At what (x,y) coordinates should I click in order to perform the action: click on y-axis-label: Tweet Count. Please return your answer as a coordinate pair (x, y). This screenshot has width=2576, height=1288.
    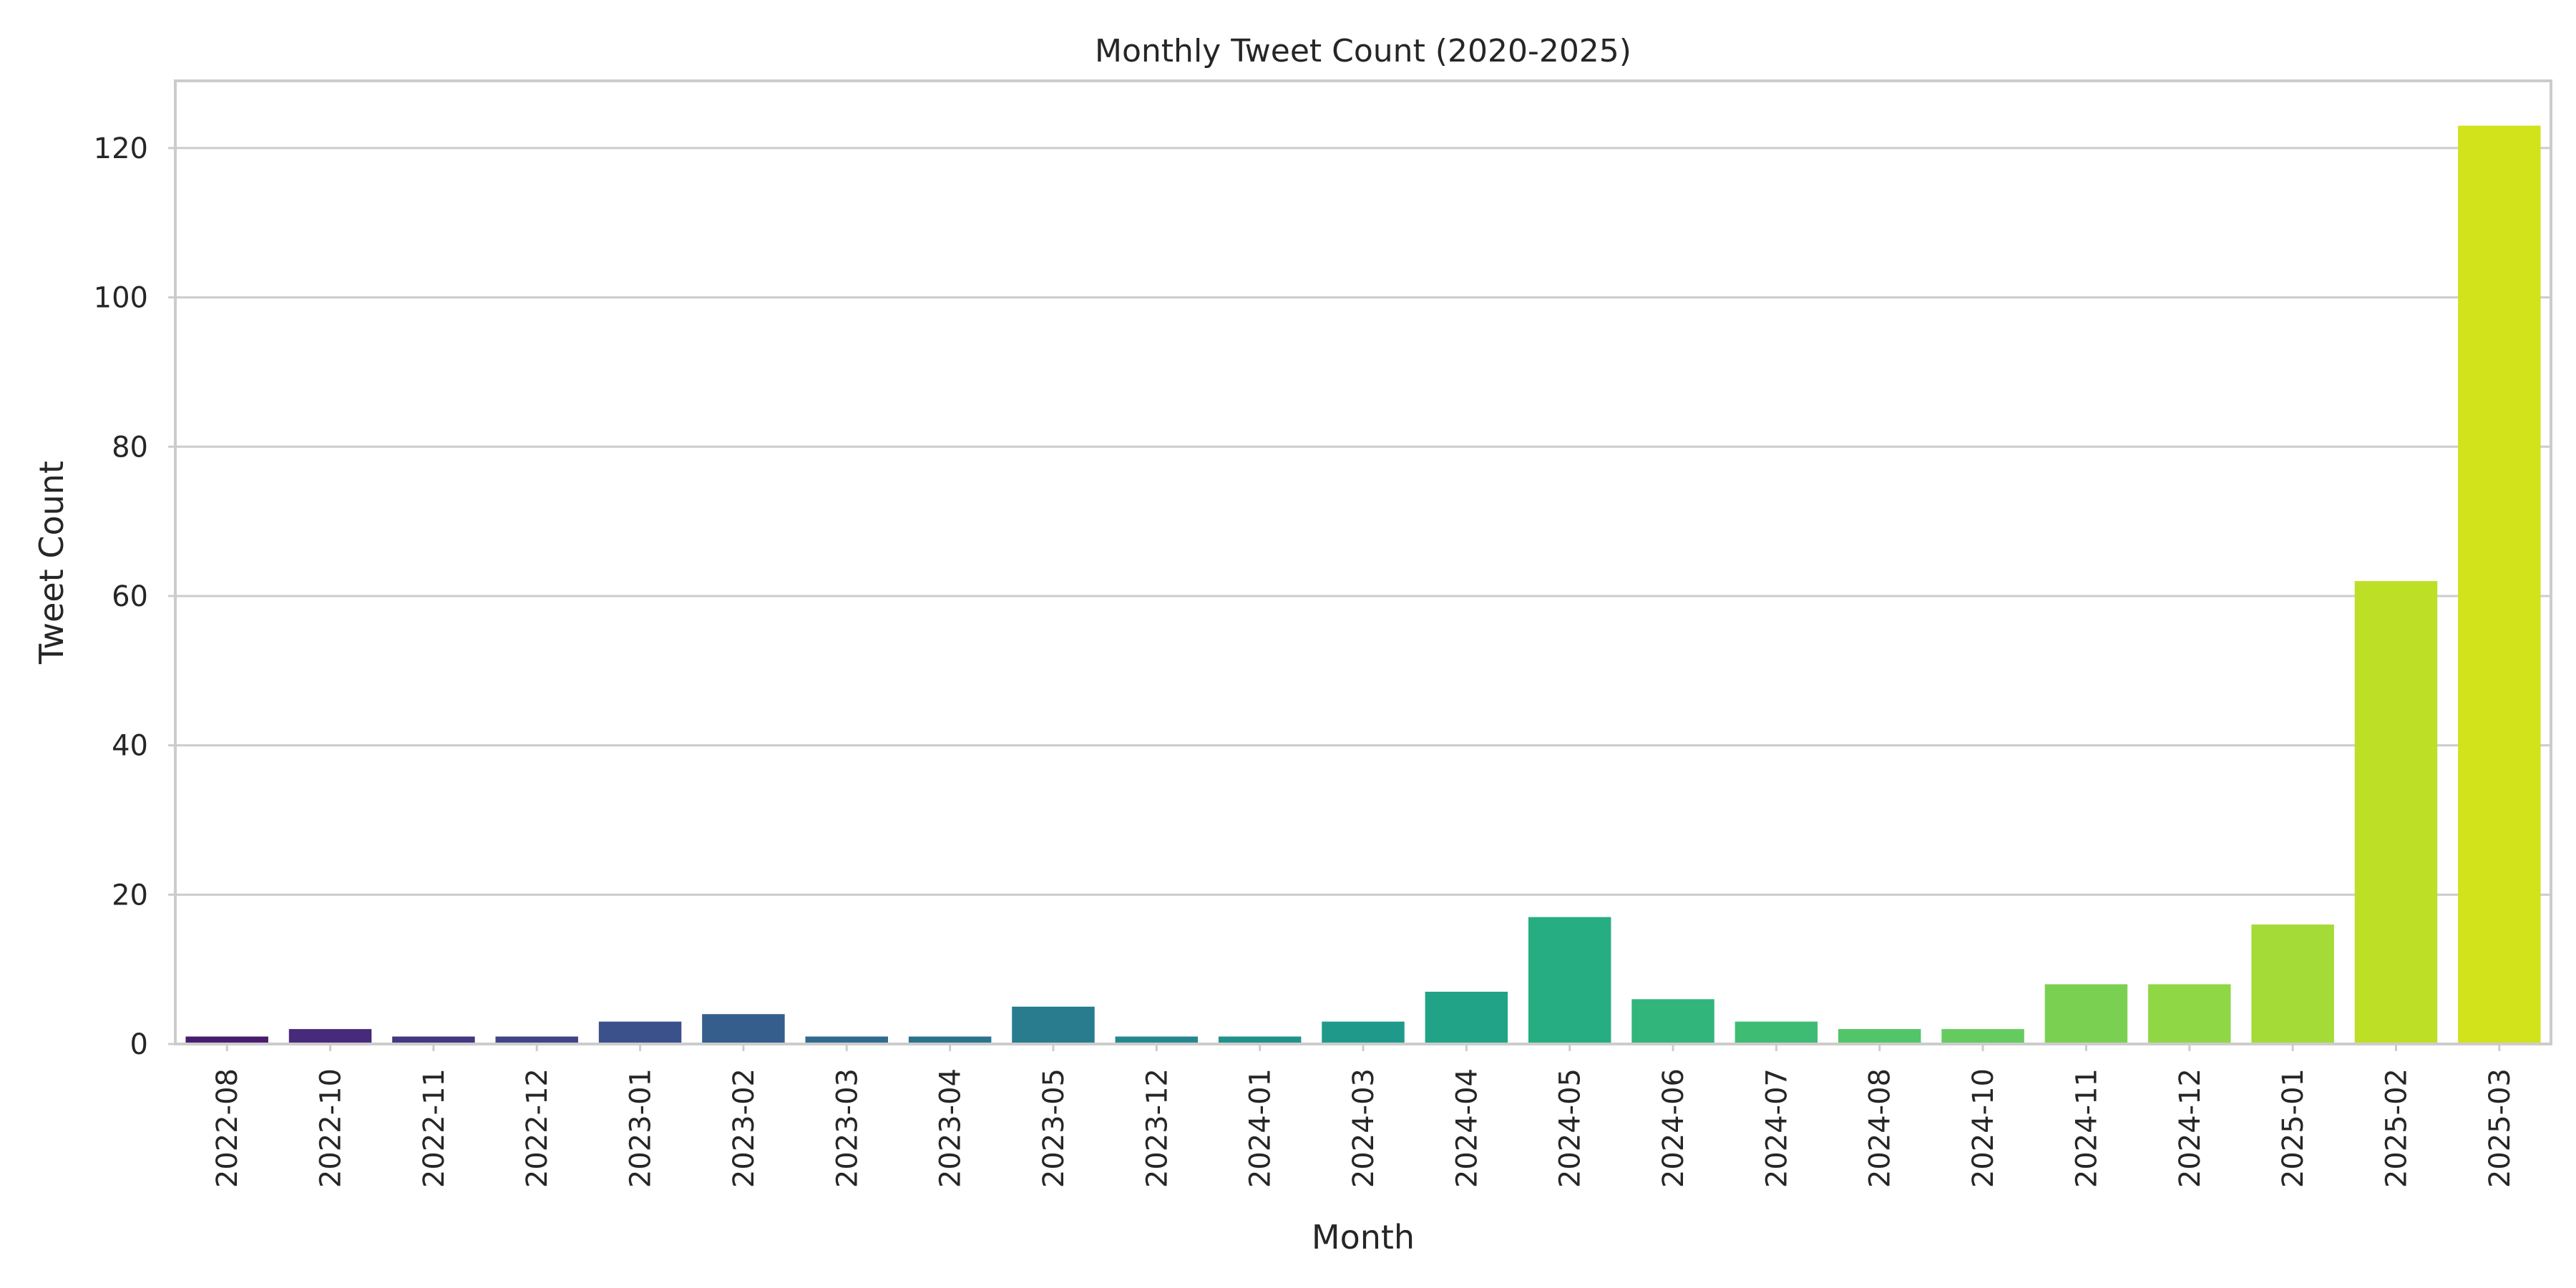
    Looking at the image, I should click on (51, 563).